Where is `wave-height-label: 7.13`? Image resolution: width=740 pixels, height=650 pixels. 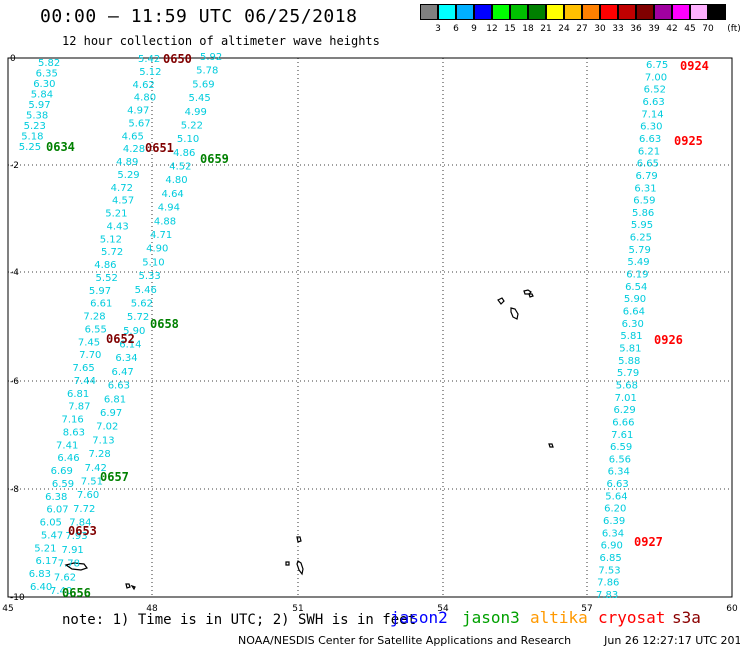
wave-height-label: 7.13 is located at coordinates (103, 440).